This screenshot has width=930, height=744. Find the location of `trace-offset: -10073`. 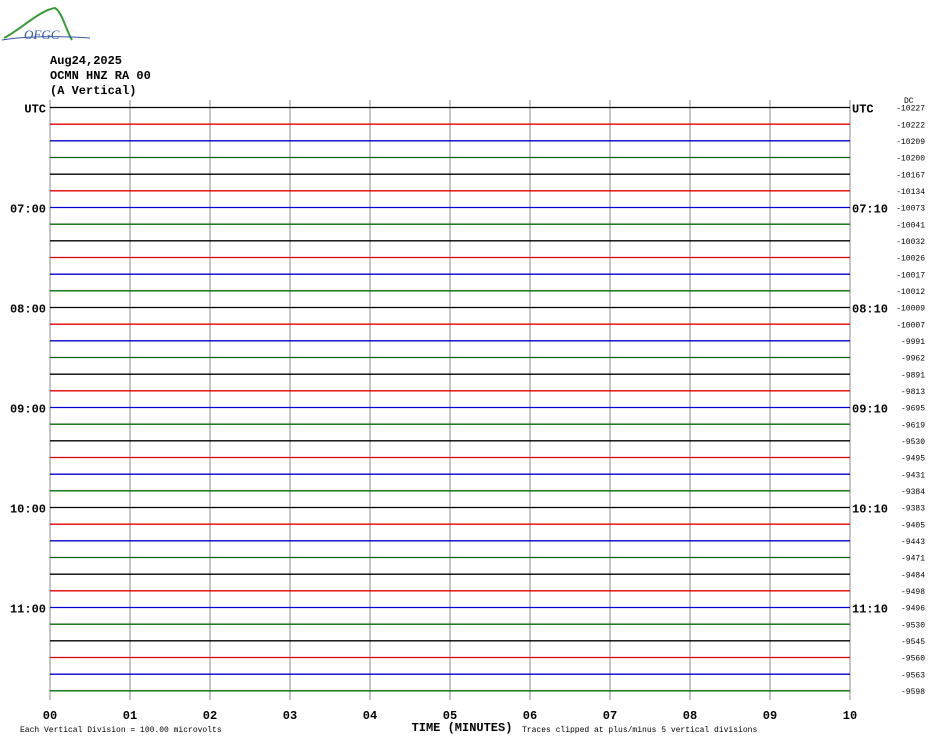

trace-offset: -10073 is located at coordinates (910, 209).